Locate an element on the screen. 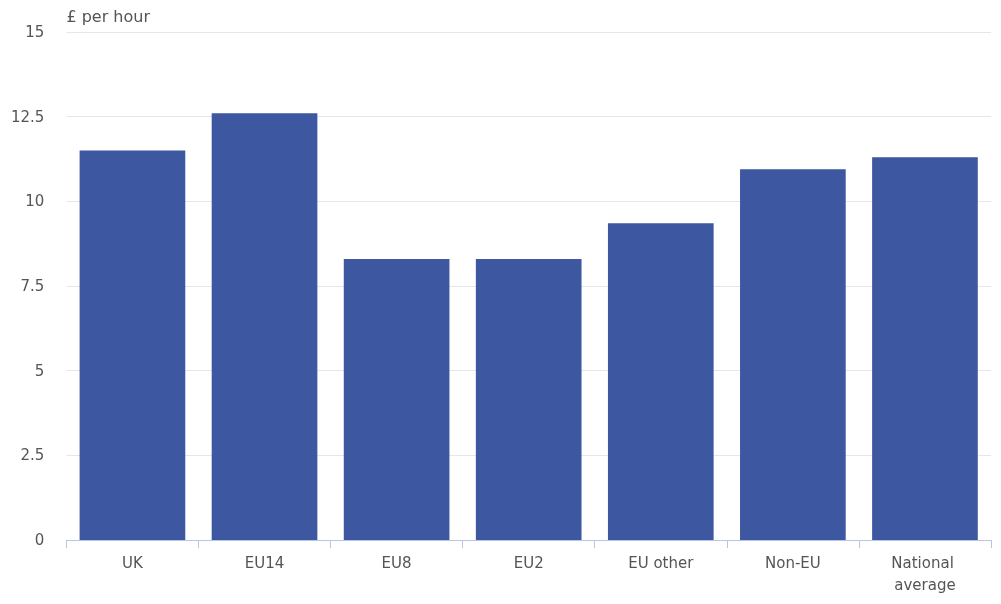  x-tick-label: EU2 is located at coordinates (528, 563).